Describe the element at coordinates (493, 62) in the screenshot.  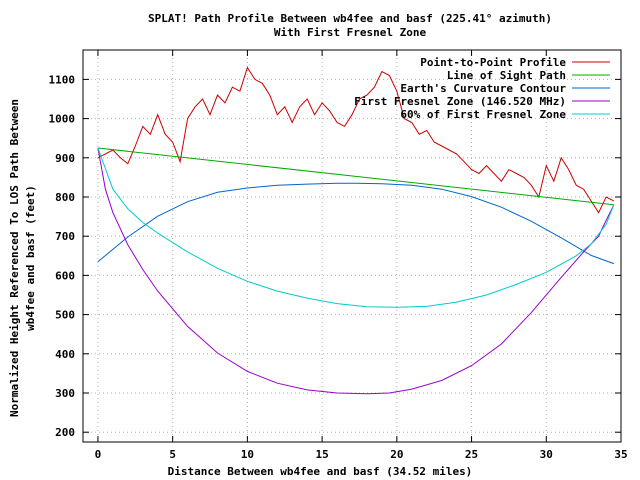
I see `legend-label: Point-to-Point Profile` at that location.